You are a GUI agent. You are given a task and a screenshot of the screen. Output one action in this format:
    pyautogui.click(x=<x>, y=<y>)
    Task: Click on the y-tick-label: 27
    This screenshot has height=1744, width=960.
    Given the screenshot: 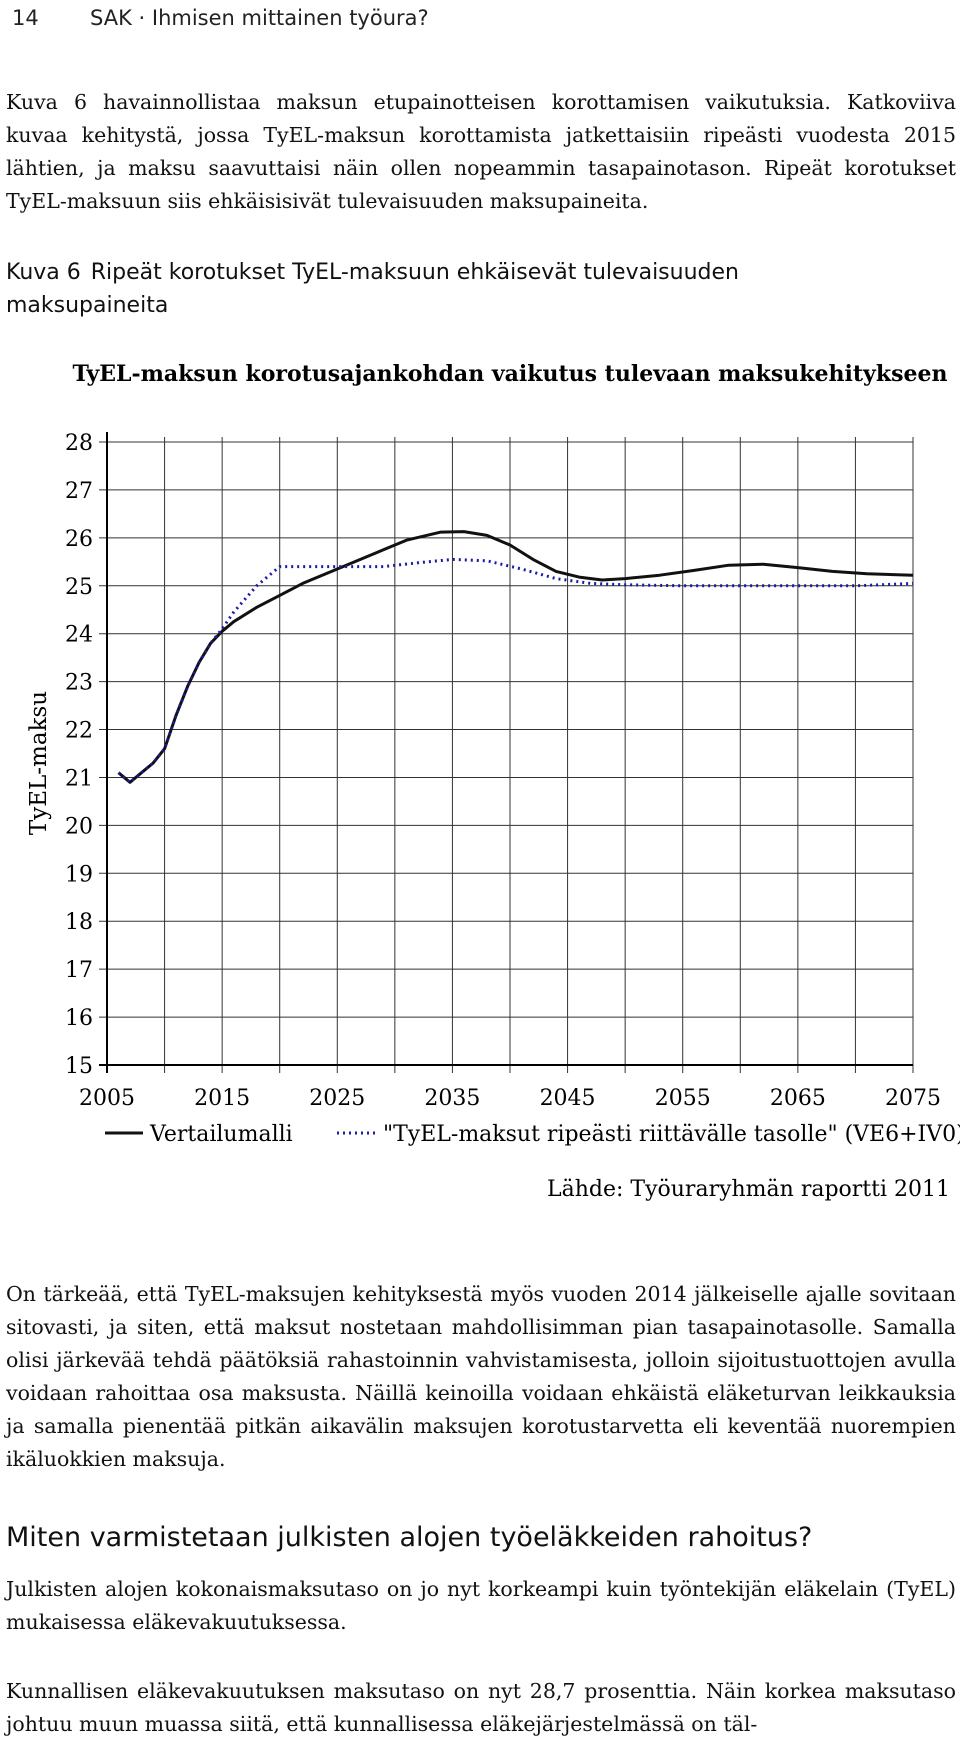 What is the action you would take?
    pyautogui.click(x=79, y=491)
    